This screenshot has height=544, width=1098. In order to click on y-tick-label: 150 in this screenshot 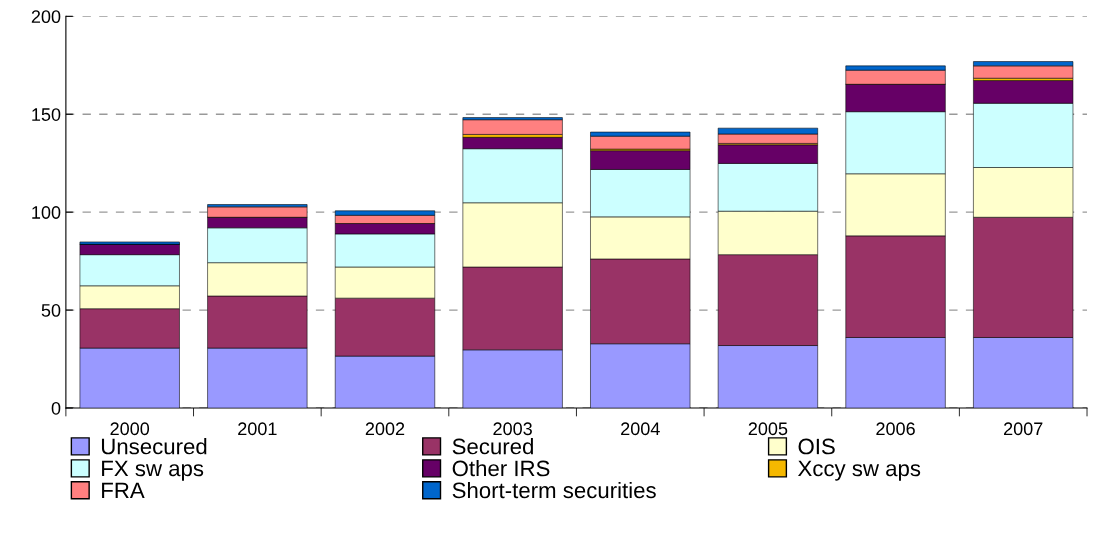, I will do `click(46, 114)`.